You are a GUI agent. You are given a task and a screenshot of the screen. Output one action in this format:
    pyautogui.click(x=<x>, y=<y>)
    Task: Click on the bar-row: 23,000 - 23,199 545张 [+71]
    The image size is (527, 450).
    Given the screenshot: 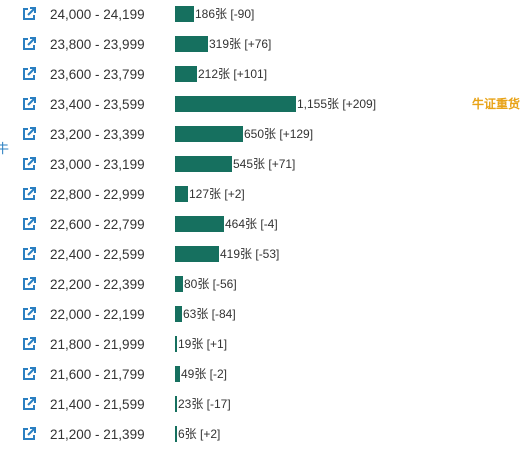 What is the action you would take?
    pyautogui.click(x=263, y=165)
    